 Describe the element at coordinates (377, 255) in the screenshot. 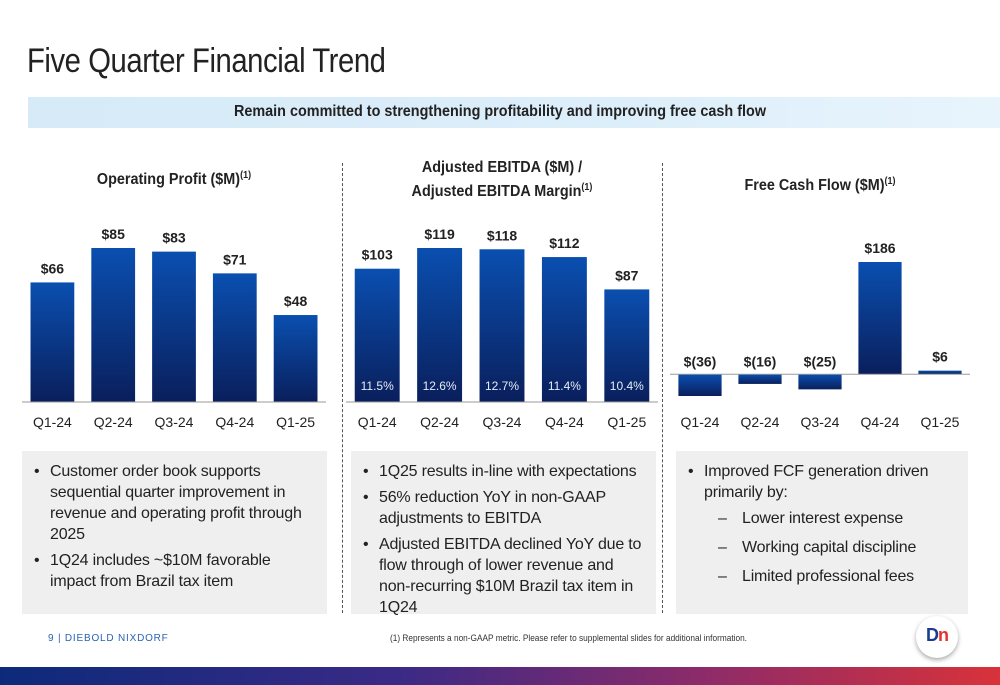

I see `data-label: $103` at that location.